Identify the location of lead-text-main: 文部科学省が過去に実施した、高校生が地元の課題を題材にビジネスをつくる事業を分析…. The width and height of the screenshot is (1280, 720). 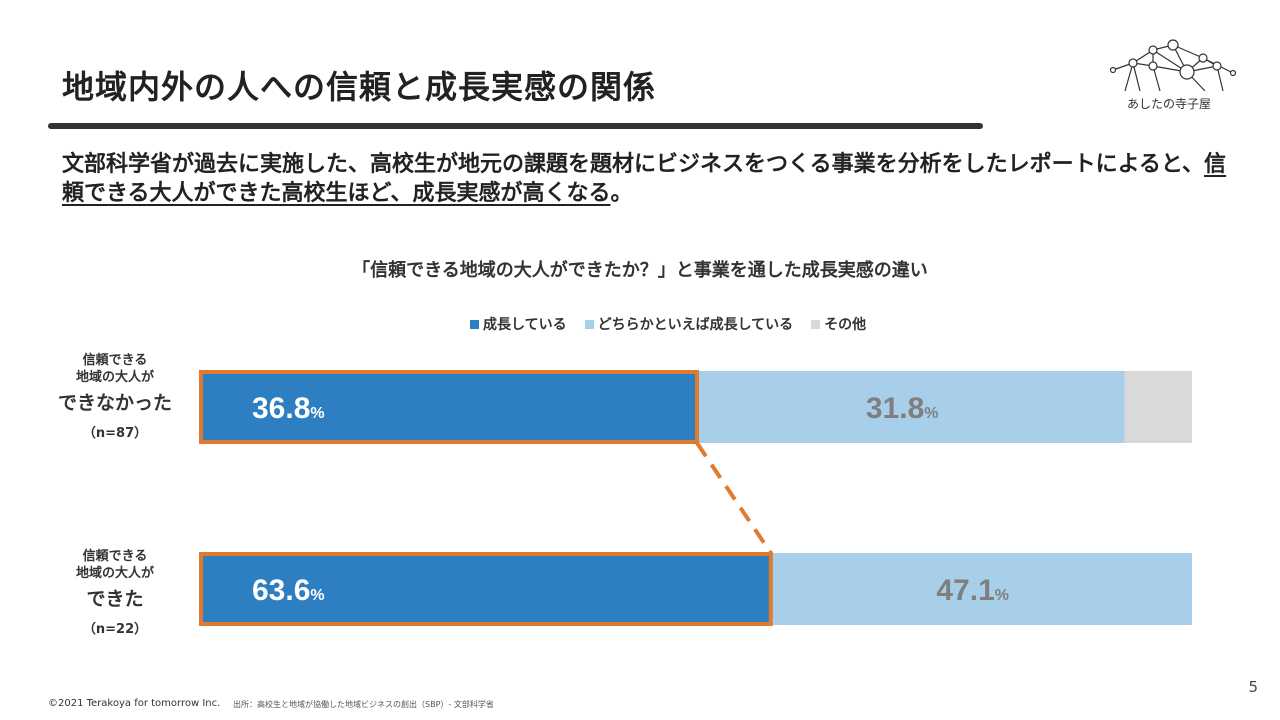
(633, 164).